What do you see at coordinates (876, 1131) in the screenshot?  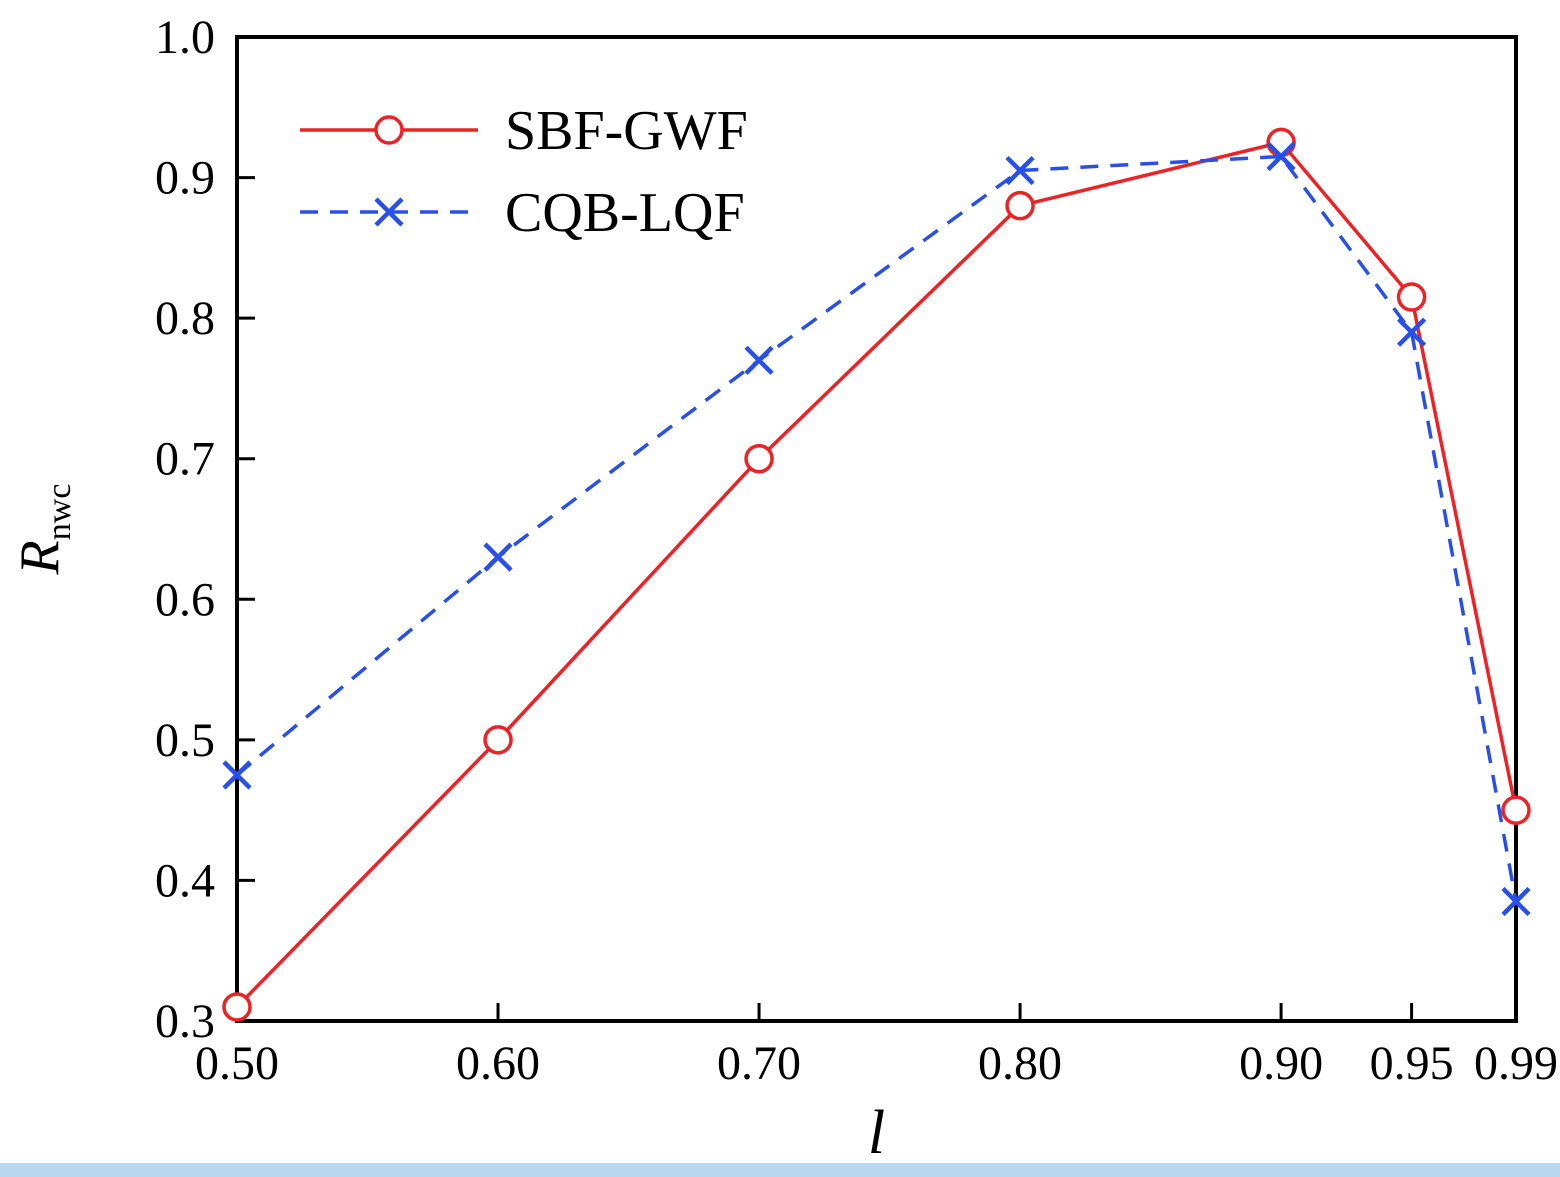 I see `x-axis-label: l` at bounding box center [876, 1131].